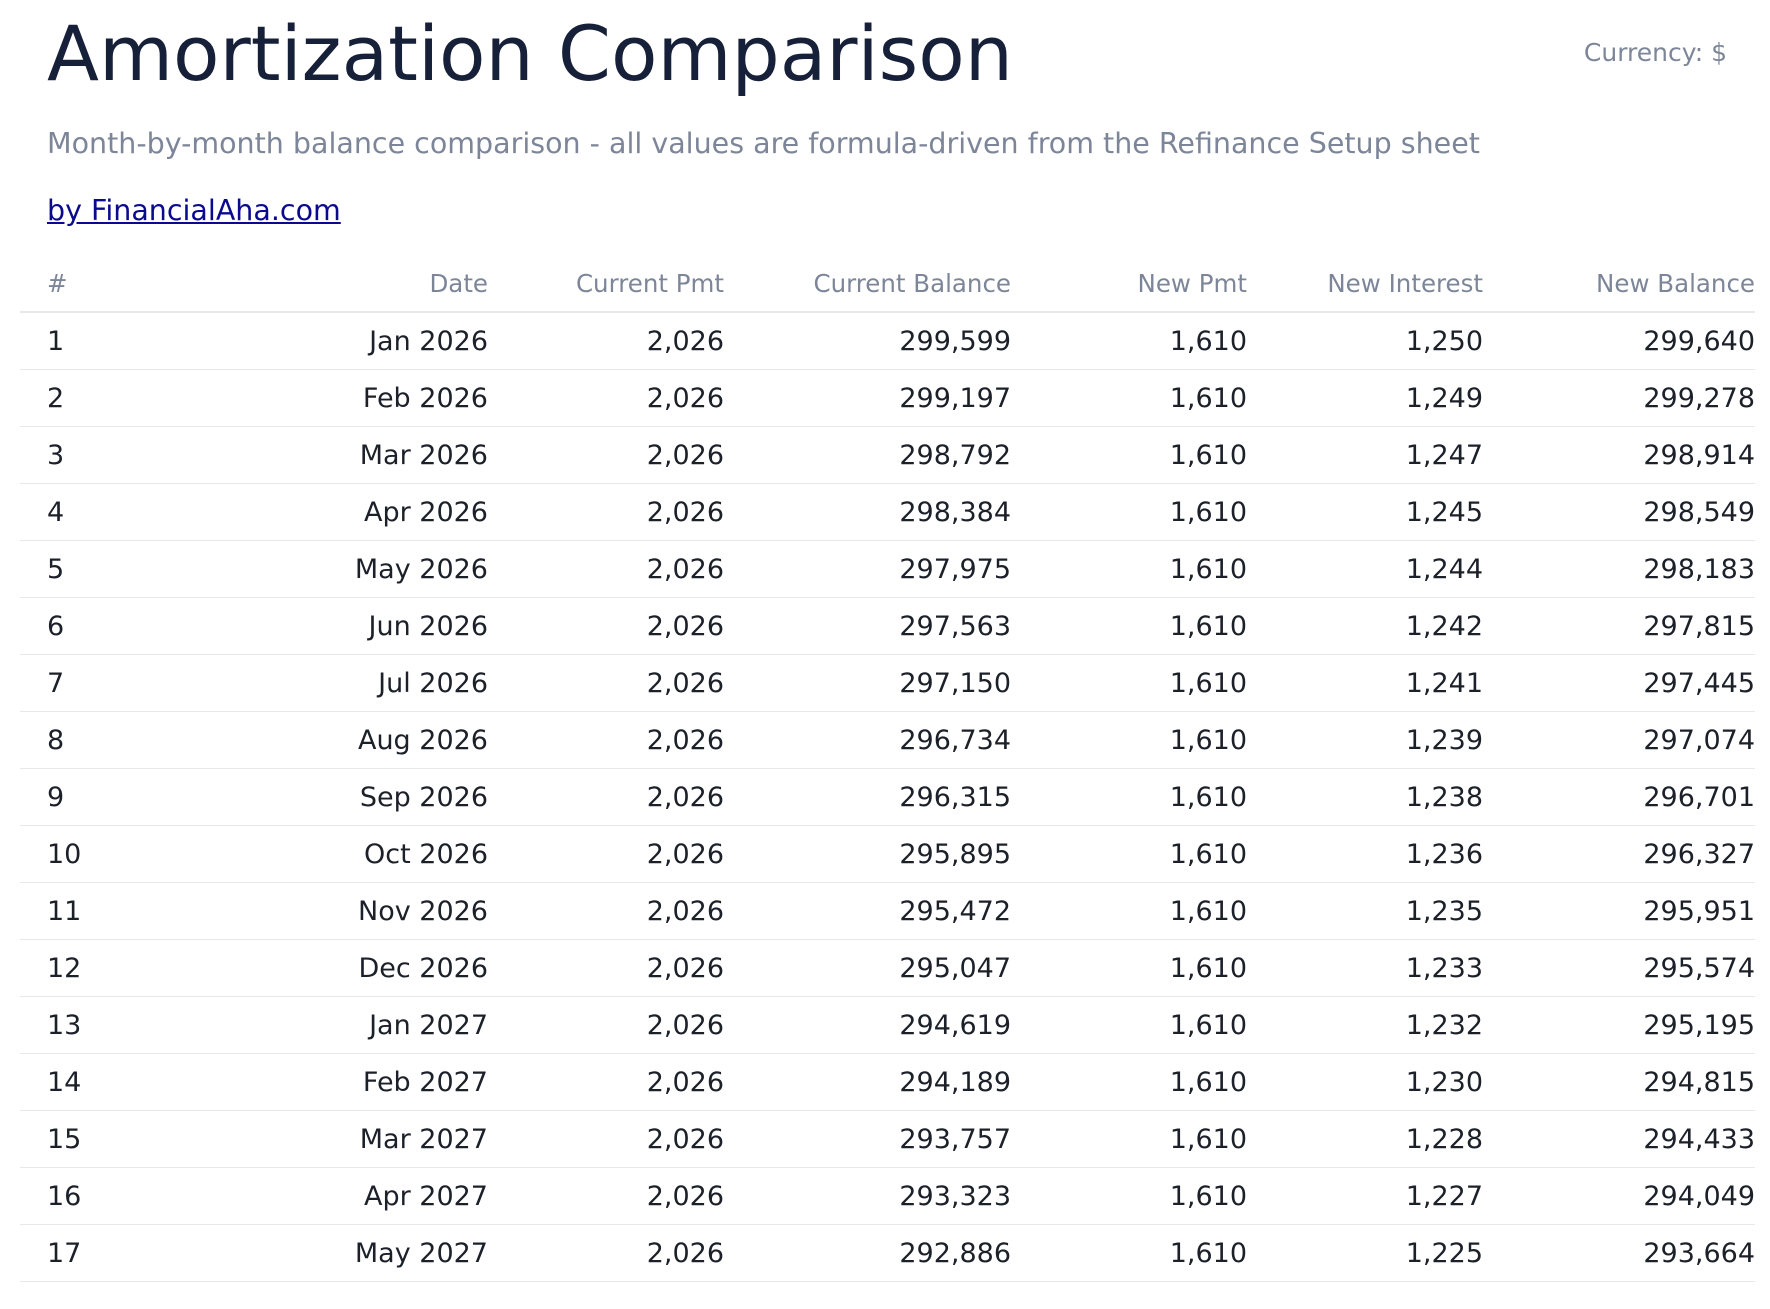 The width and height of the screenshot is (1770, 1309). I want to click on cell-number: 2, so click(54, 398).